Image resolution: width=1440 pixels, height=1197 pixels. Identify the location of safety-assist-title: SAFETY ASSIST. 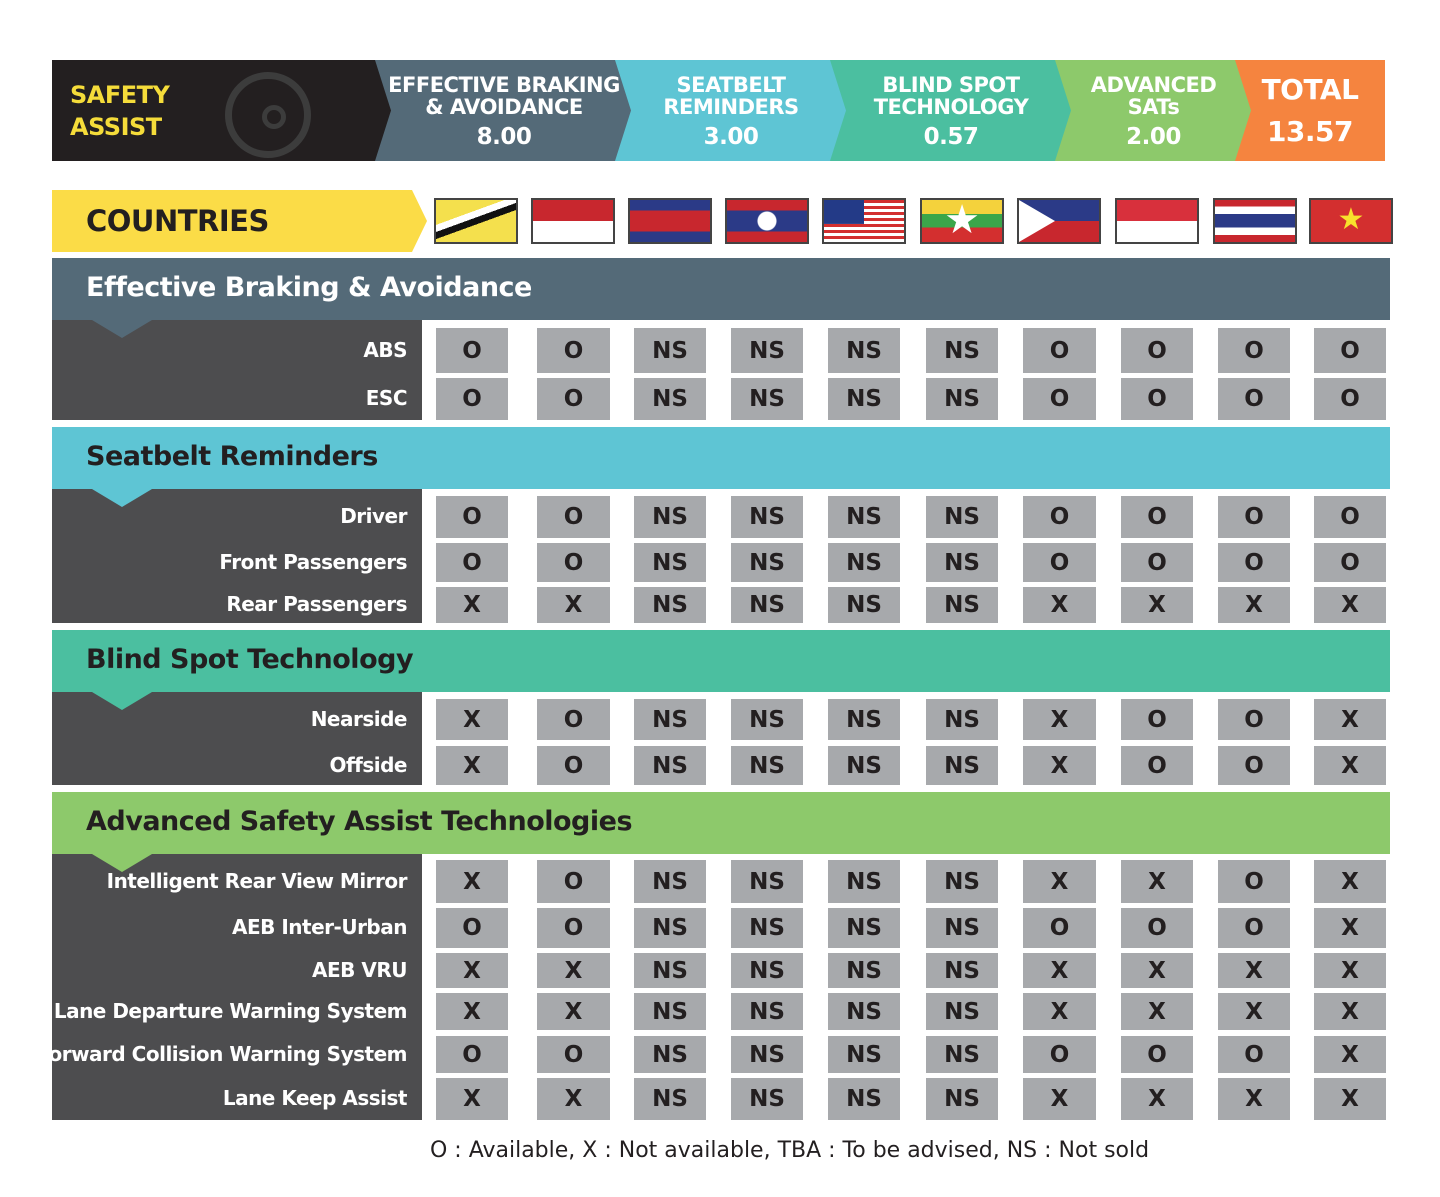
(222, 110).